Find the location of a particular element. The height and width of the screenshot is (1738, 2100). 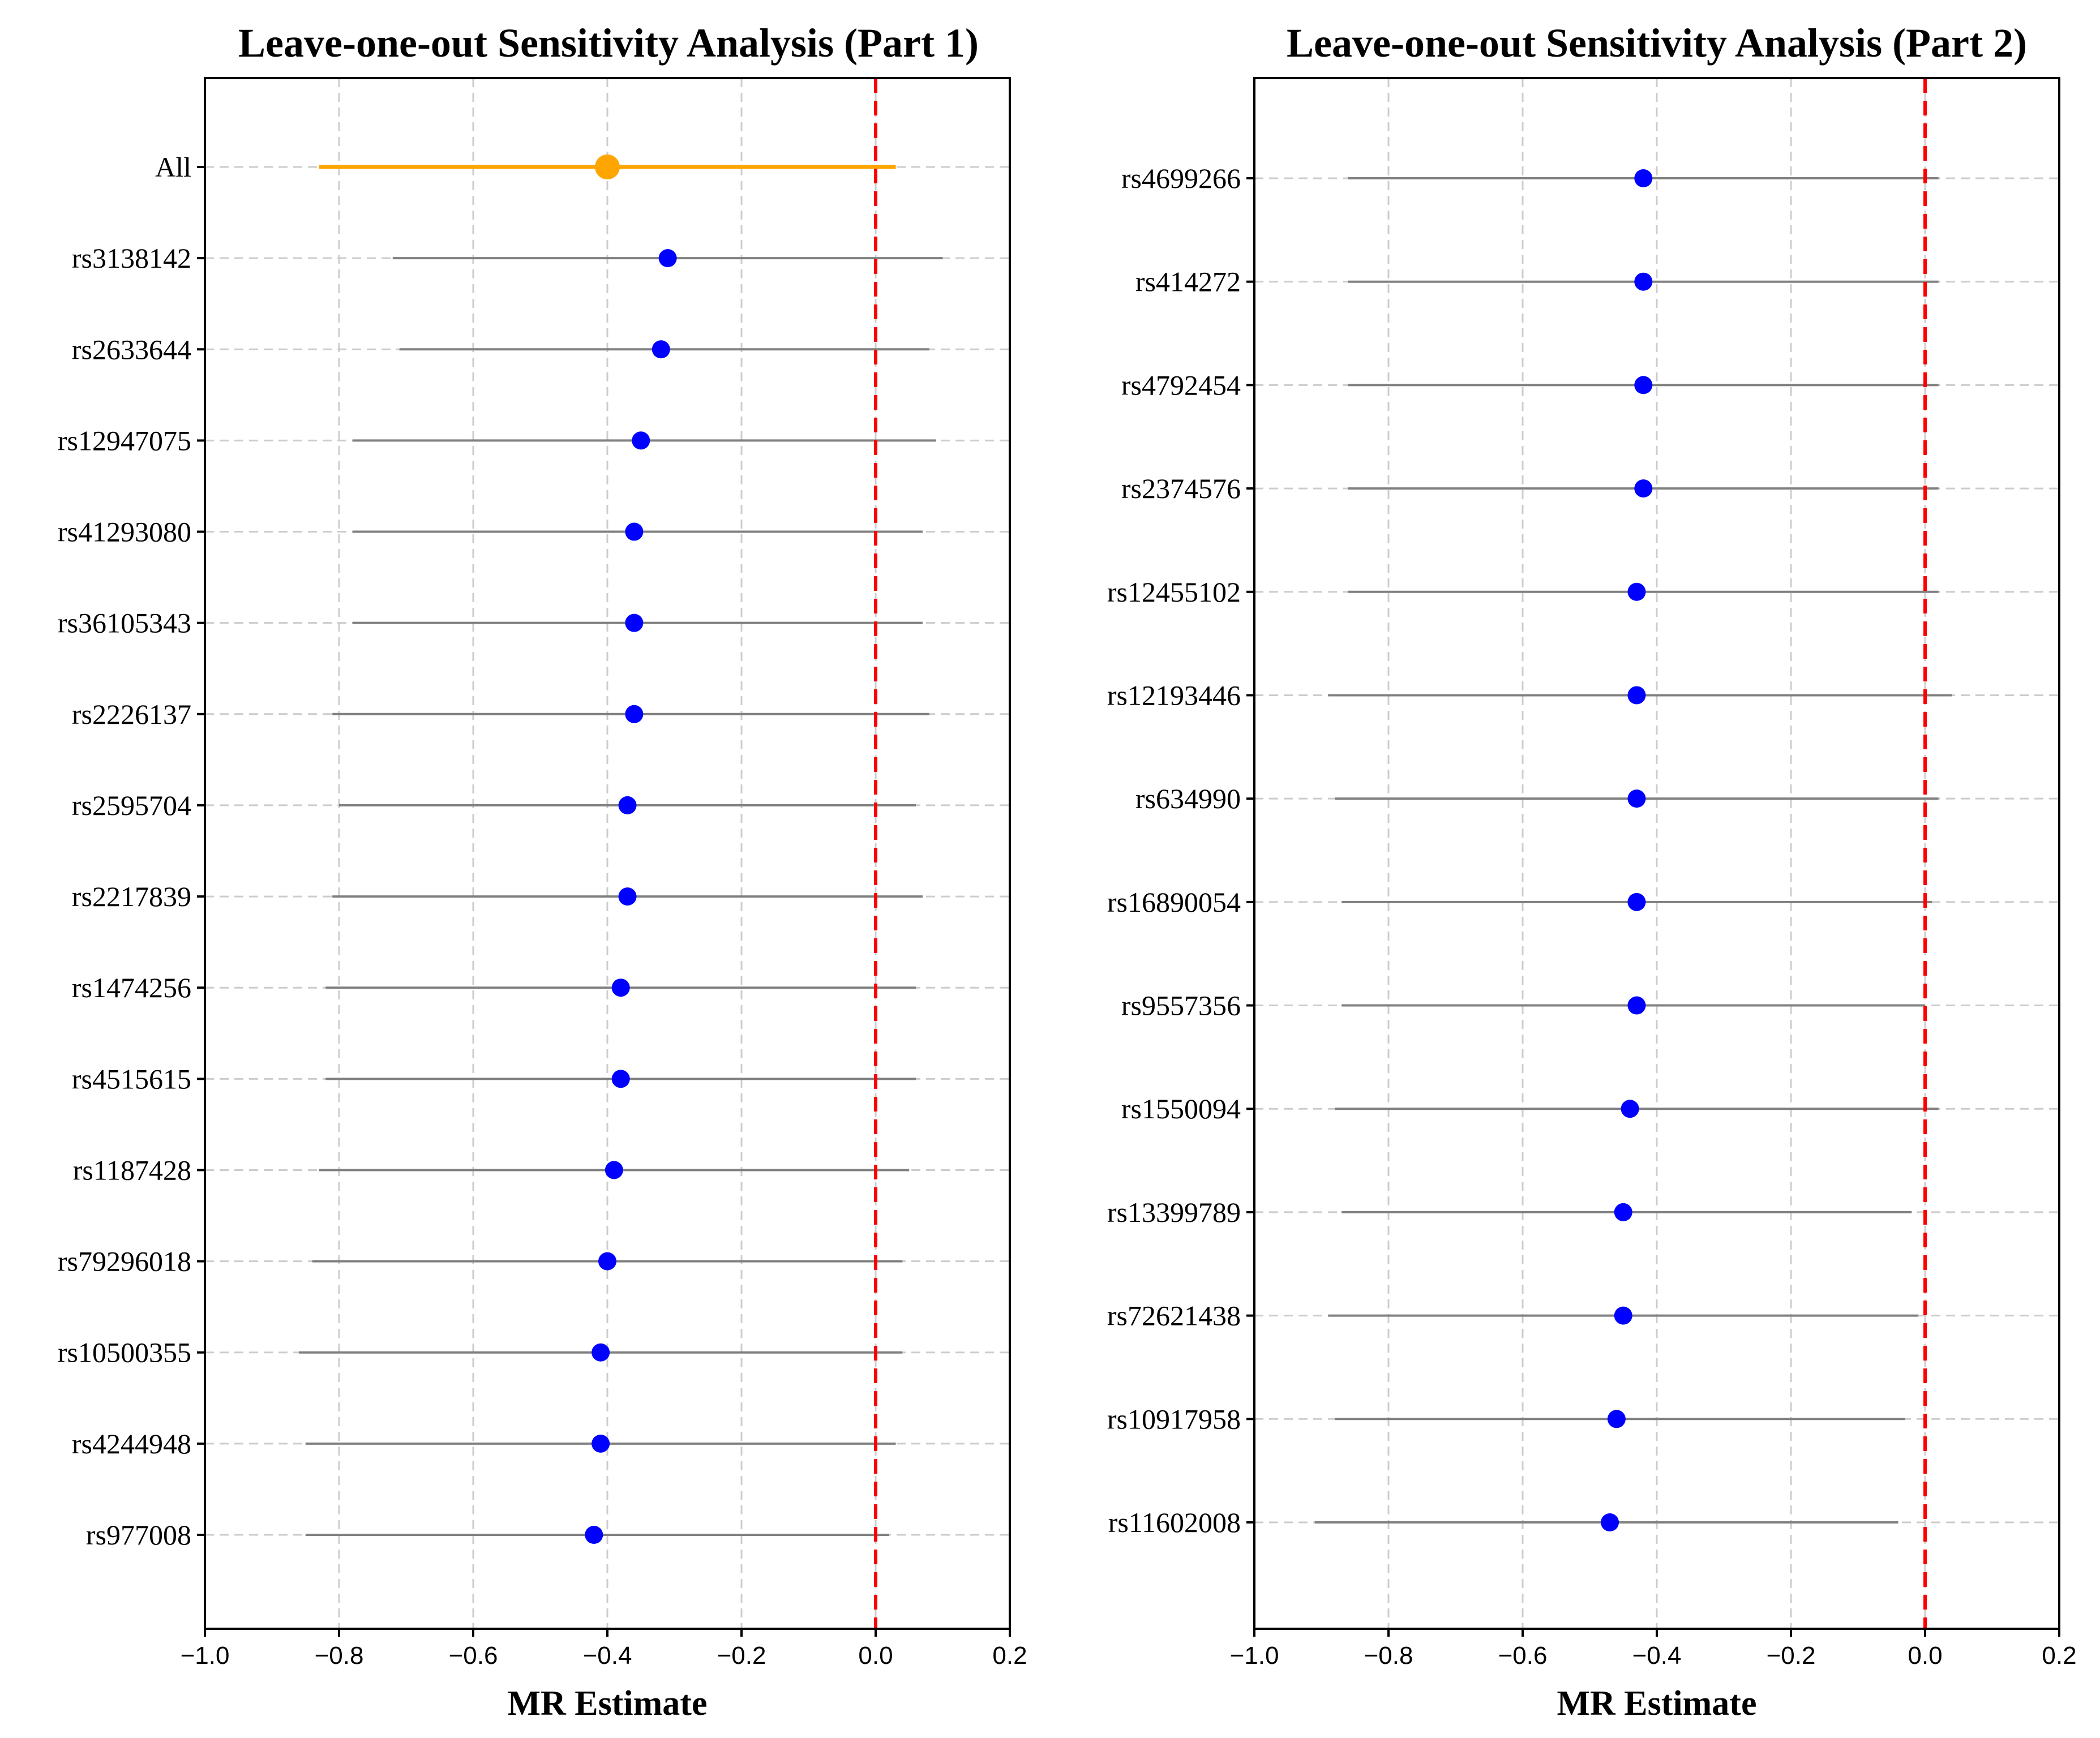

snp-label: rs2226137 is located at coordinates (131, 714).